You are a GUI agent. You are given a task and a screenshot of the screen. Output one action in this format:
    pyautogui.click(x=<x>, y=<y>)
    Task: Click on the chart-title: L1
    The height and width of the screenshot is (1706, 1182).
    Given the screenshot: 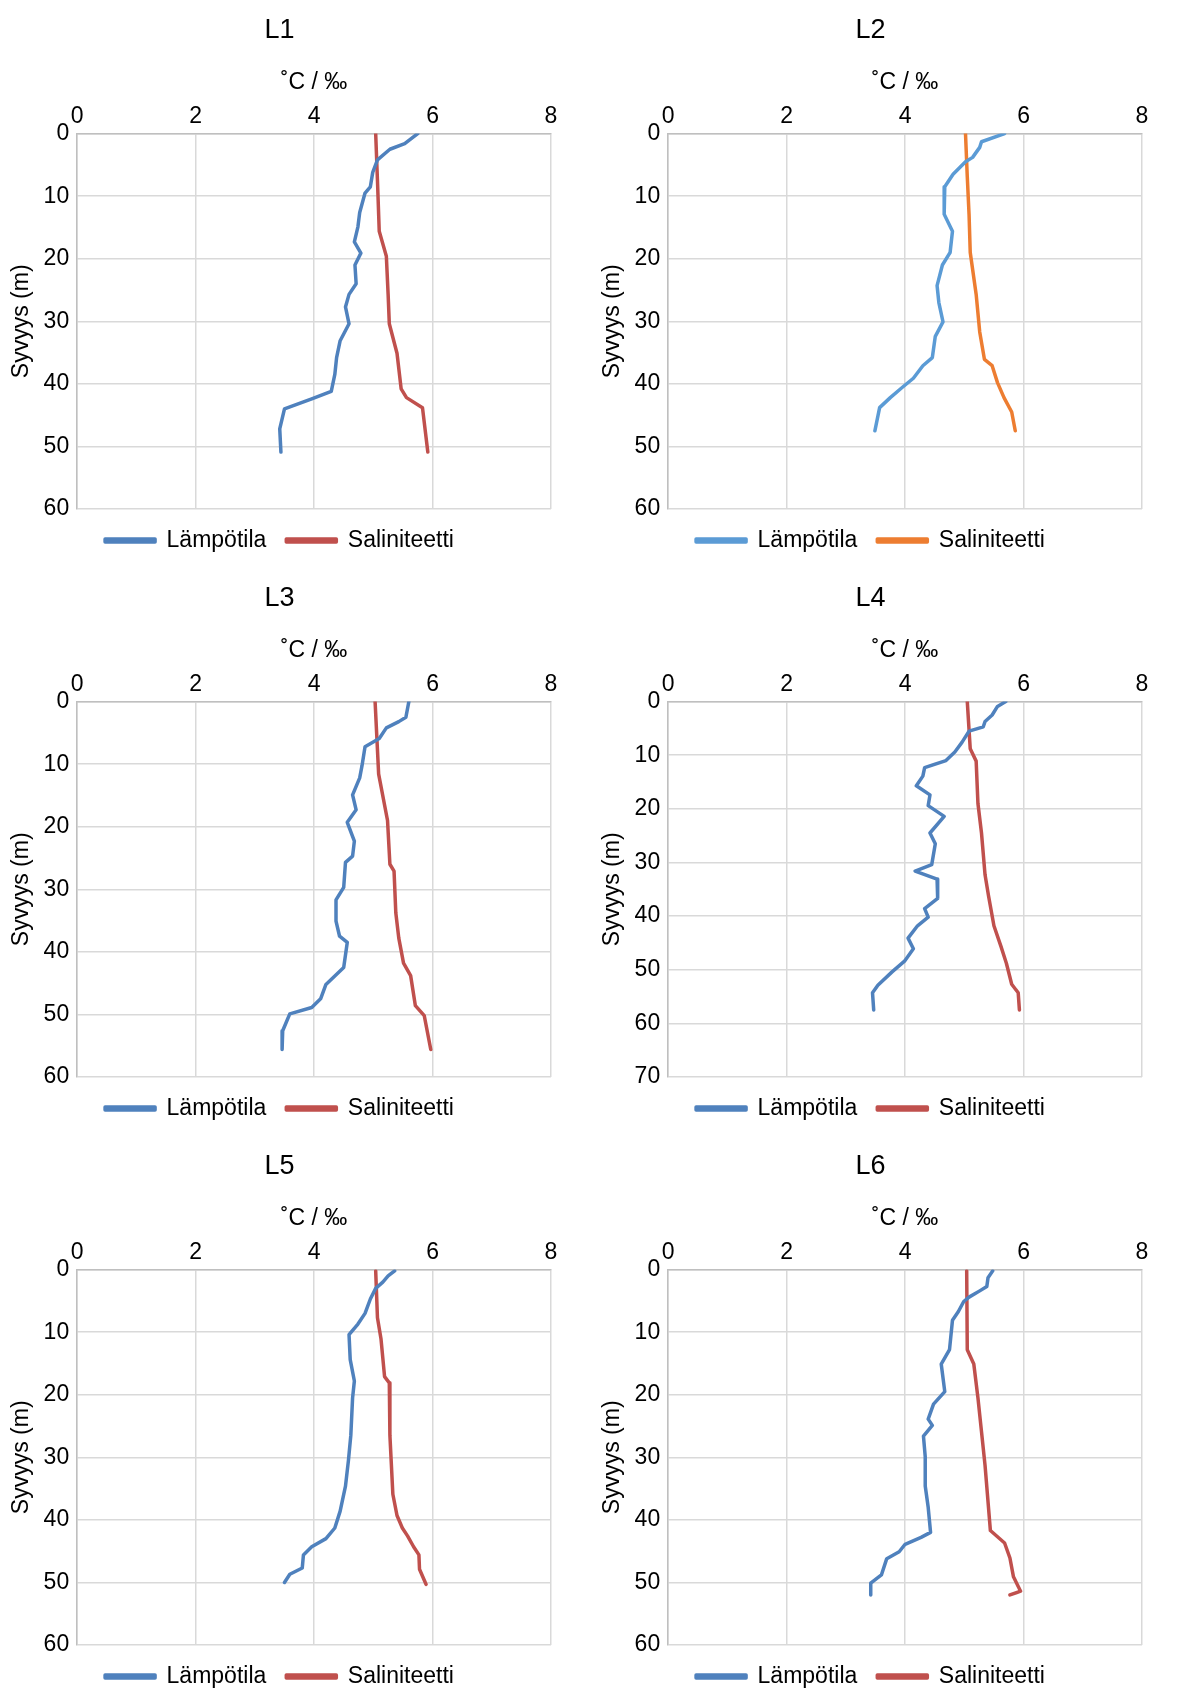 What is the action you would take?
    pyautogui.click(x=279, y=28)
    